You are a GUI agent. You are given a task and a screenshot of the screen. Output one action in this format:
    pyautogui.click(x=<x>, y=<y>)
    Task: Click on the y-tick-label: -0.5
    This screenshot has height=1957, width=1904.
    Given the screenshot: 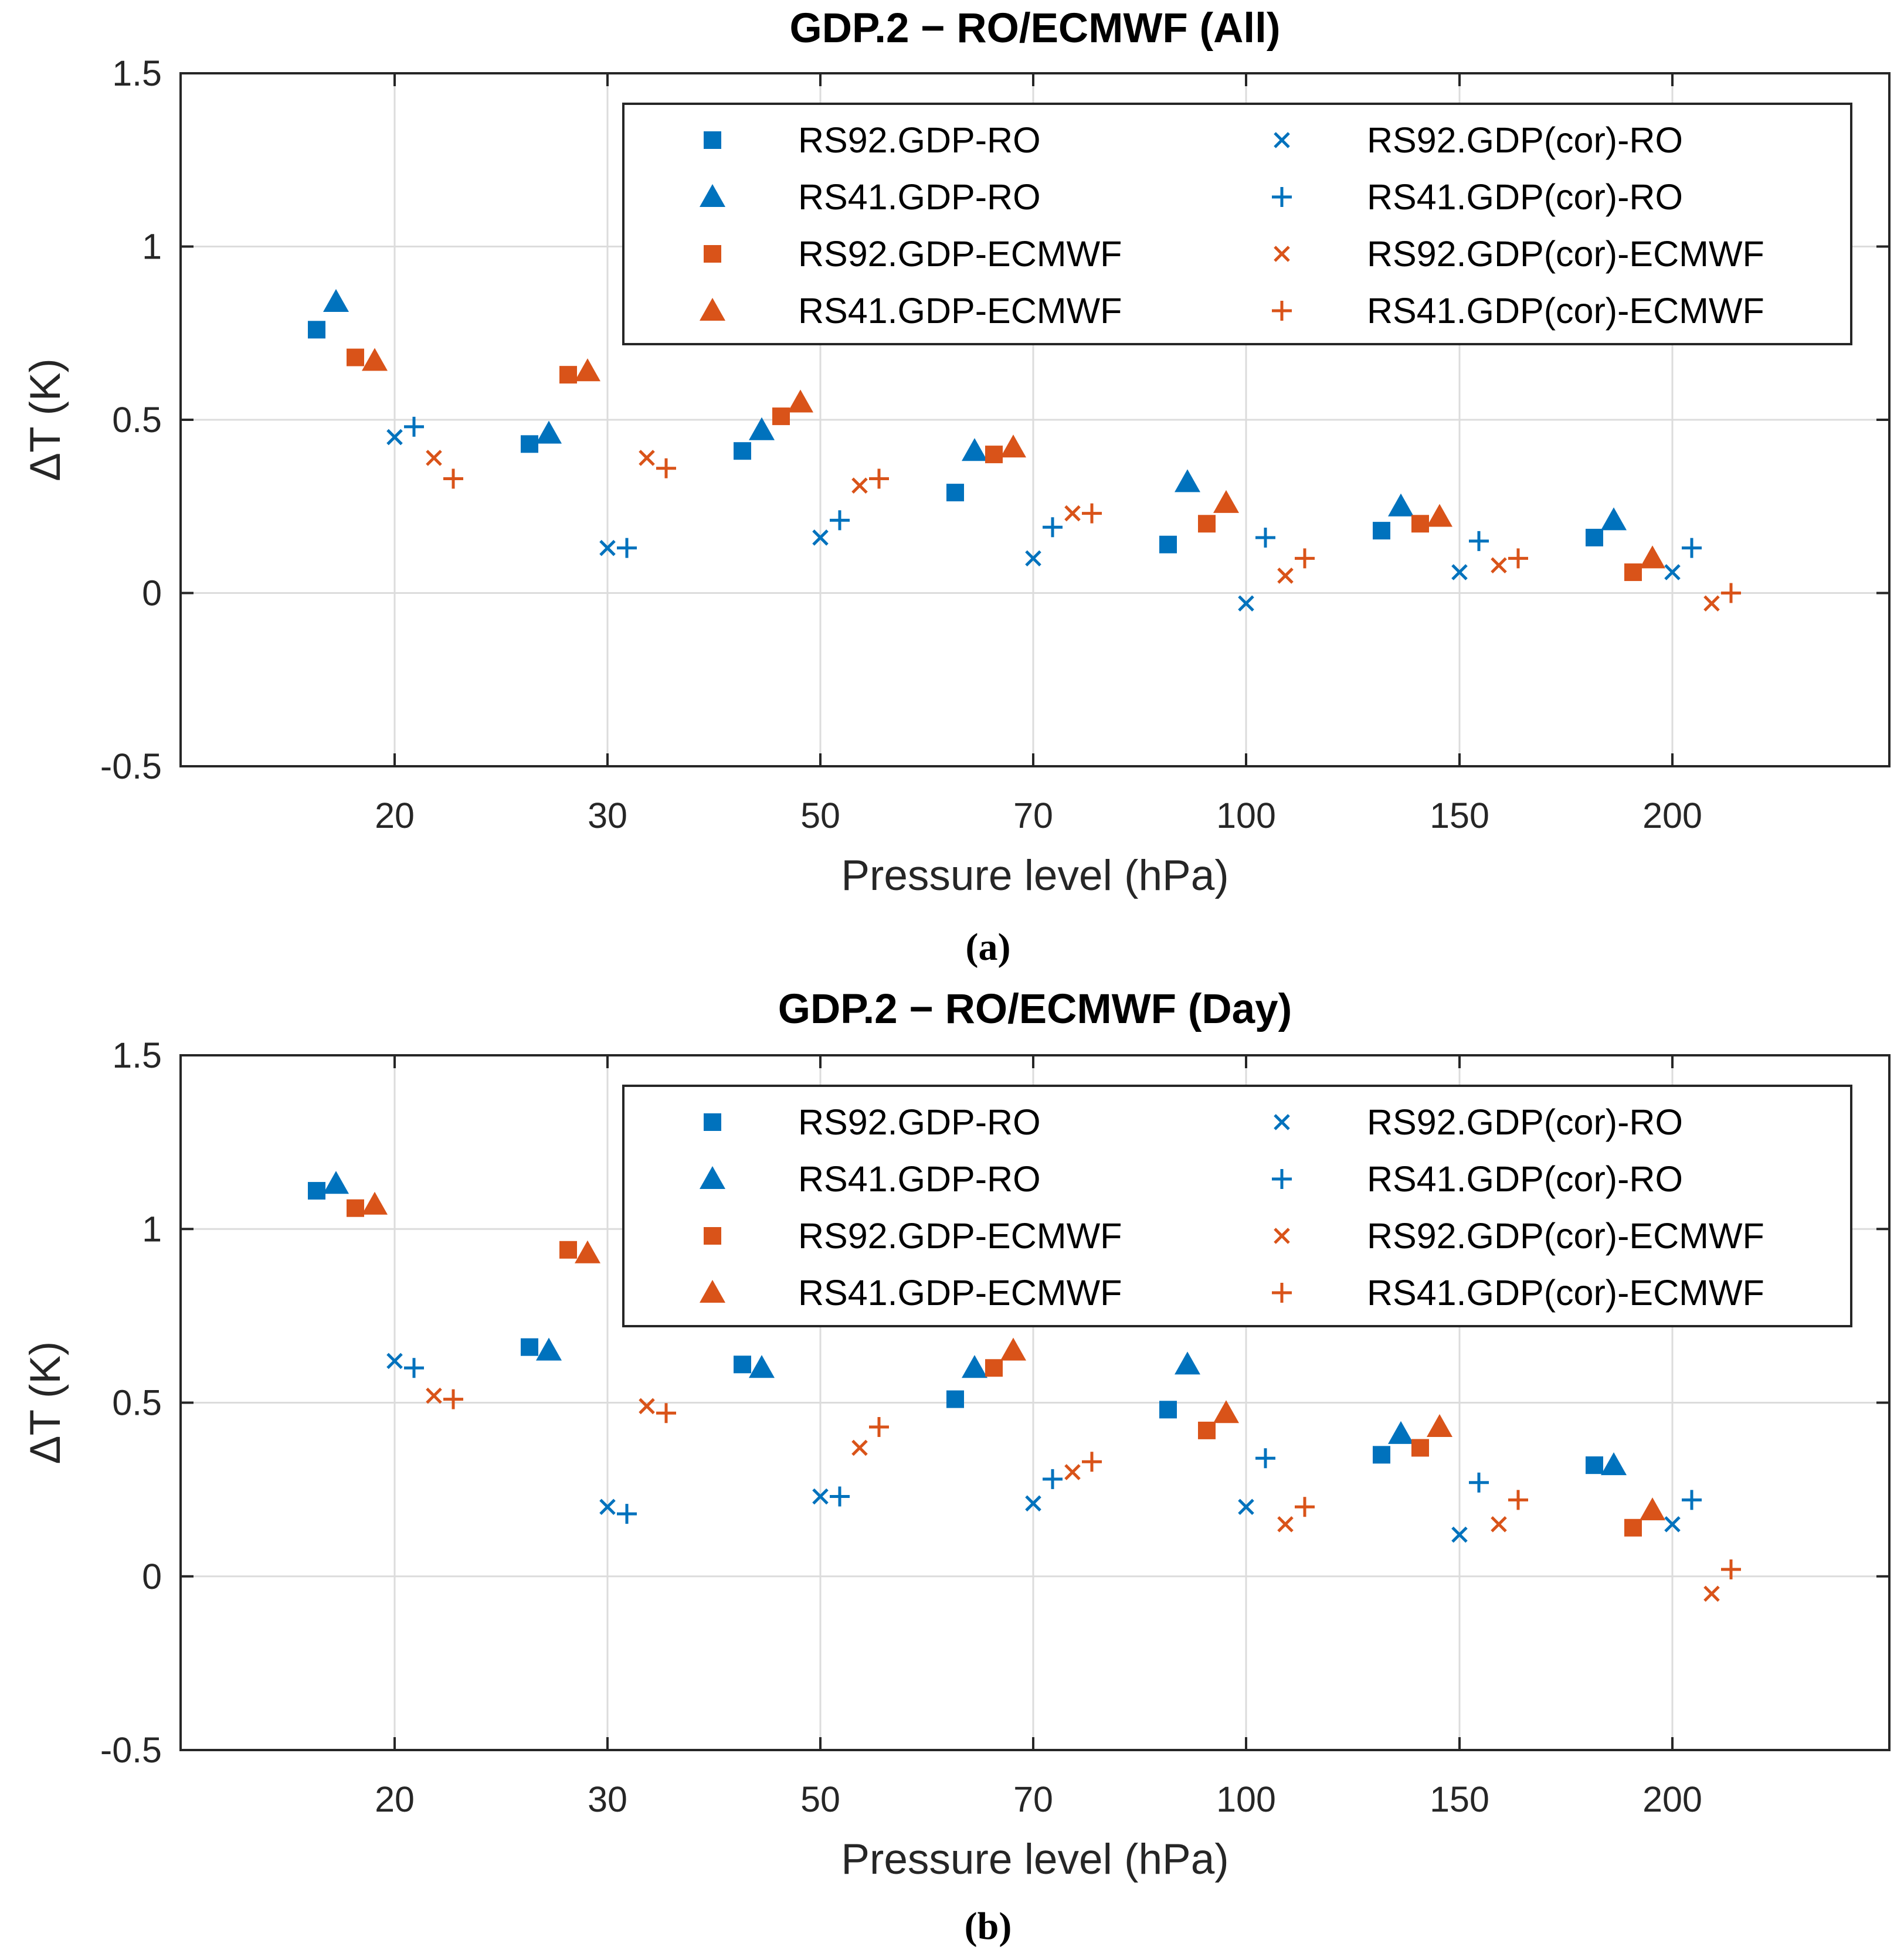 What is the action you would take?
    pyautogui.click(x=131, y=1750)
    